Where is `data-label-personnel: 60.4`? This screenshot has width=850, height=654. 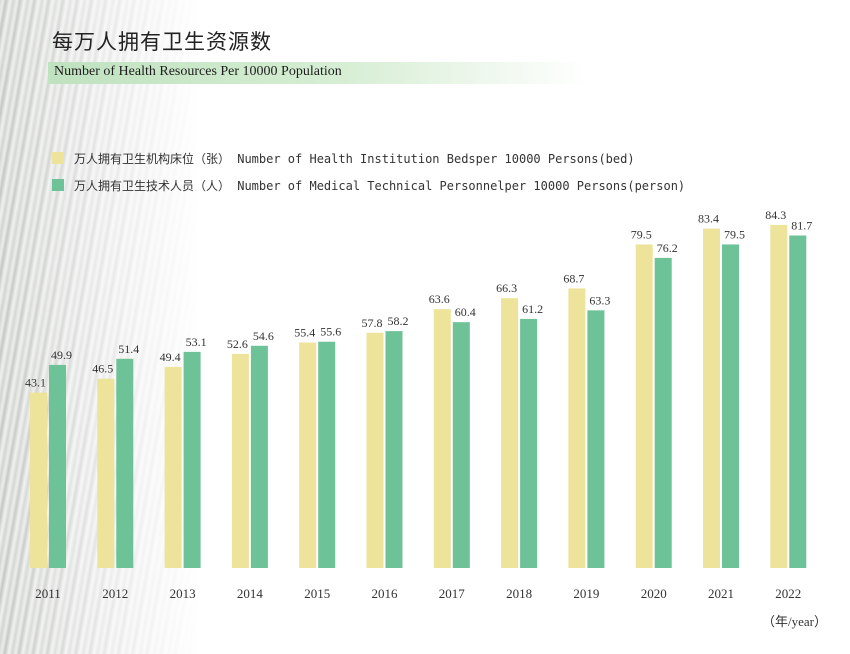 data-label-personnel: 60.4 is located at coordinates (465, 312).